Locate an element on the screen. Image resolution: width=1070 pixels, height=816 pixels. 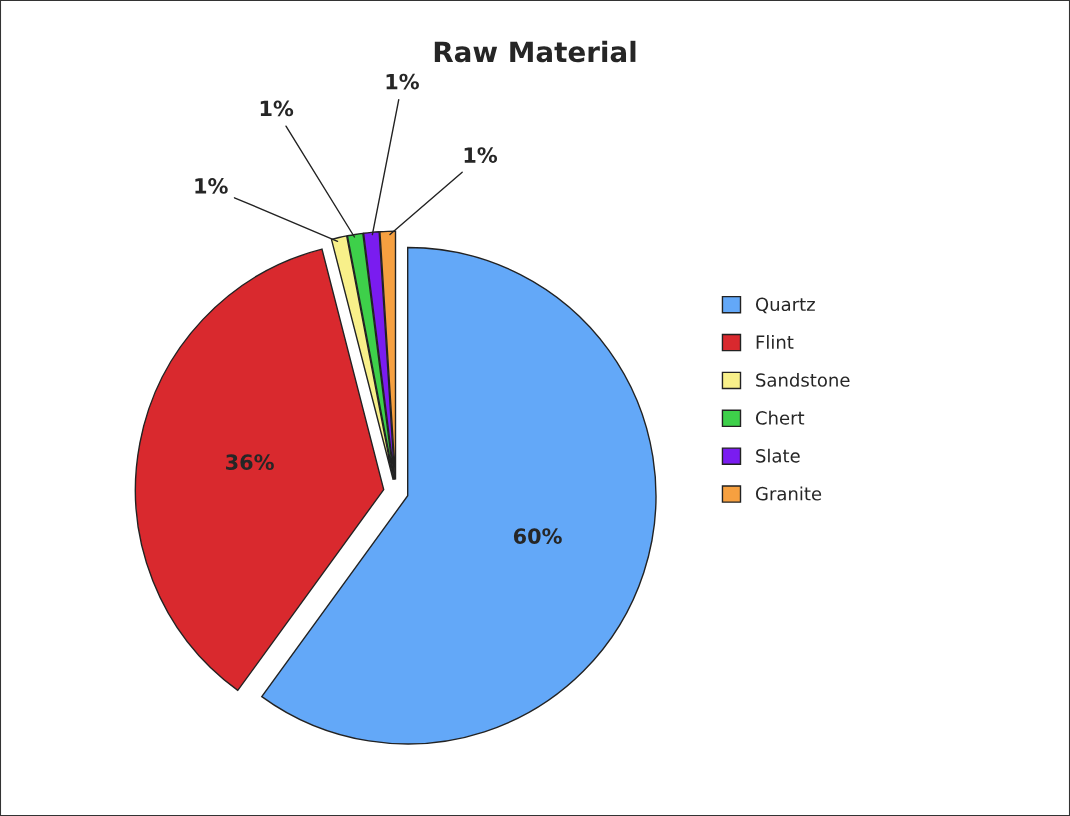
legend-label: Granite is located at coordinates (788, 493).